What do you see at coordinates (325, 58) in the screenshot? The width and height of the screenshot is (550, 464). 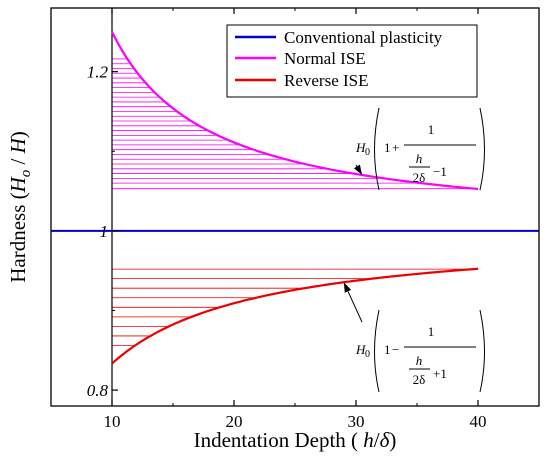 I see `legend-label-normal: Normal ISE` at bounding box center [325, 58].